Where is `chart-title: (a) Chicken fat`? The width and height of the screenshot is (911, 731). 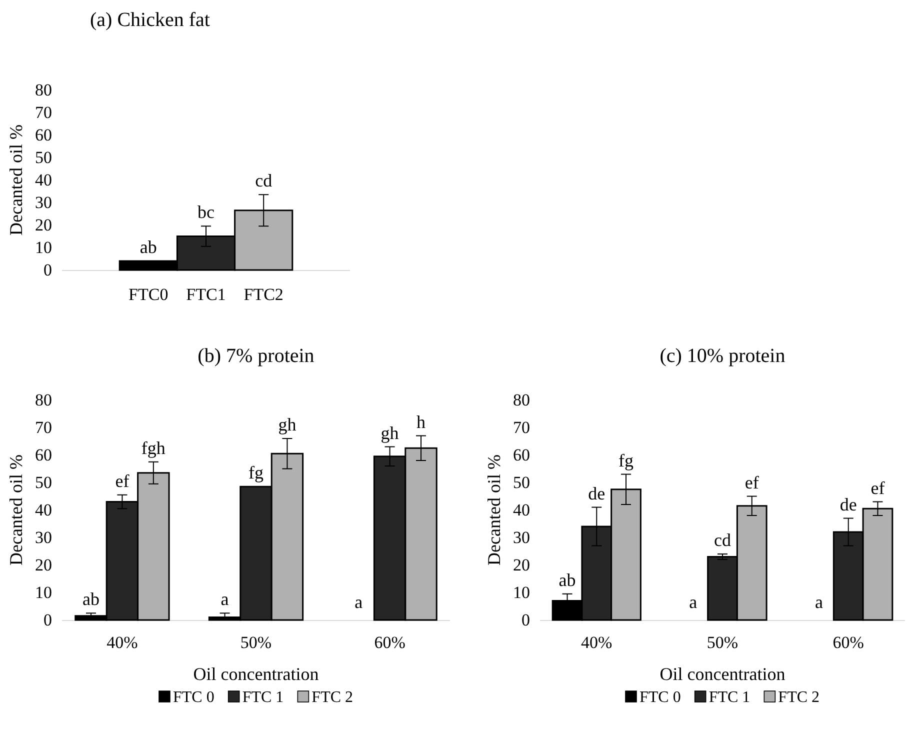 chart-title: (a) Chicken fat is located at coordinates (150, 20).